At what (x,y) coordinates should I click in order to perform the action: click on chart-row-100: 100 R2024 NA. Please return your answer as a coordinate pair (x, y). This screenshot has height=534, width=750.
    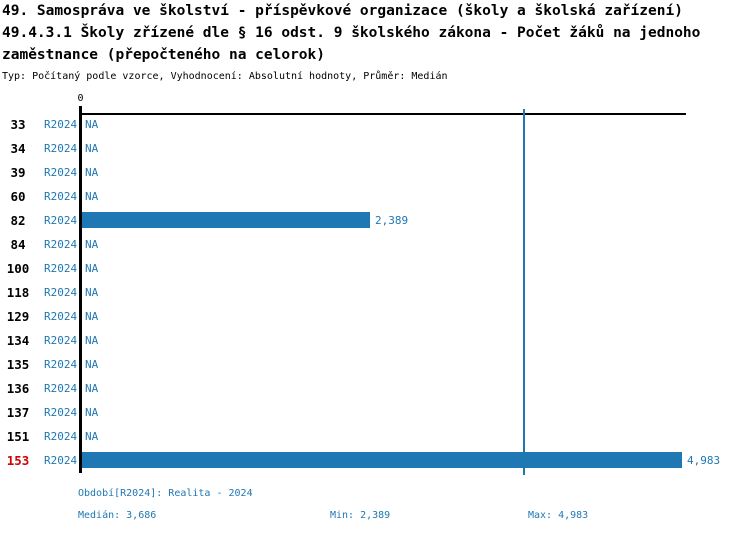
    Looking at the image, I should click on (375, 268).